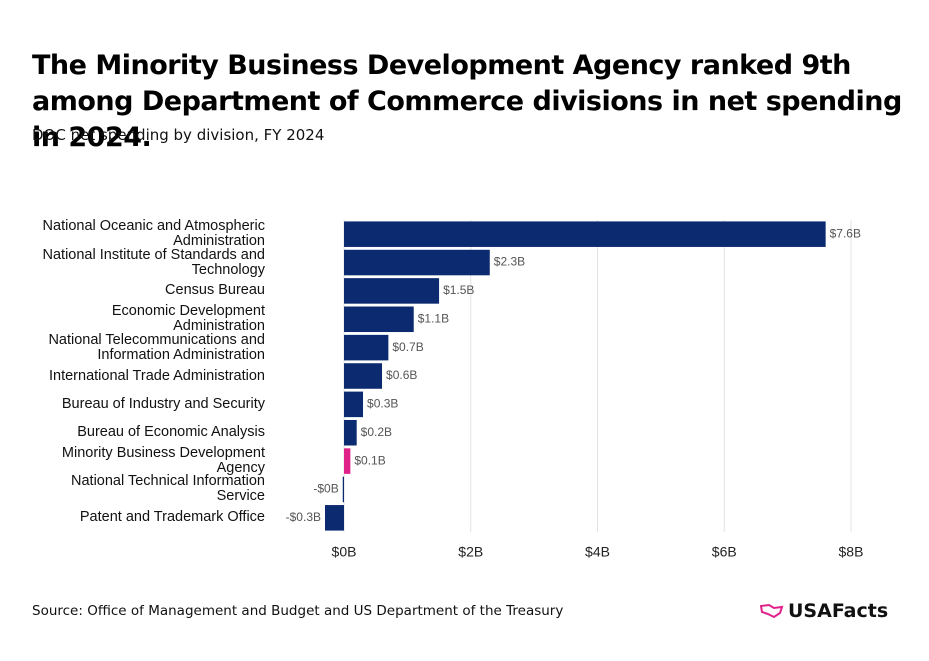 The image size is (929, 661). I want to click on x-tick-label: $6B, so click(724, 552).